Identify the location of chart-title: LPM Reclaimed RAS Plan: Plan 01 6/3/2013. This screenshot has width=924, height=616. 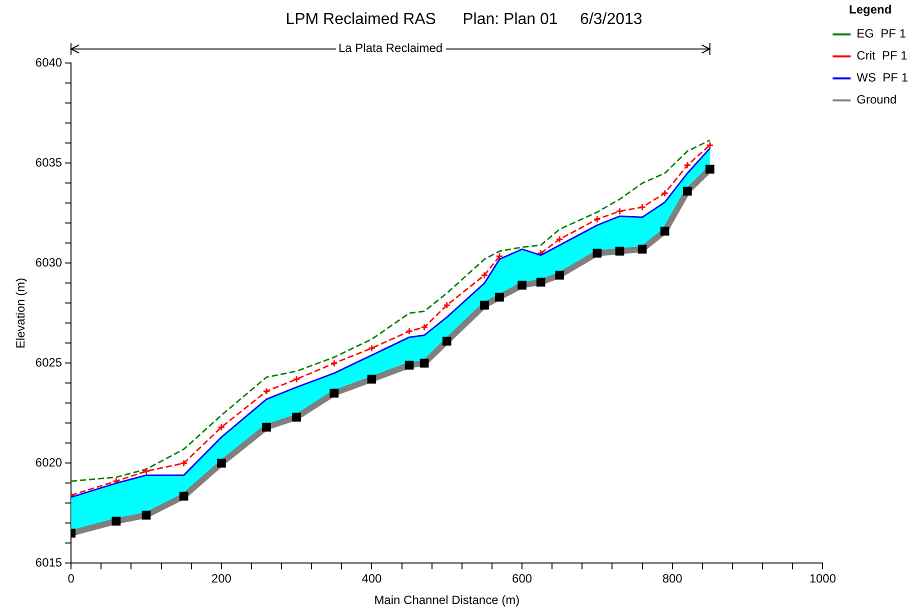
(464, 19).